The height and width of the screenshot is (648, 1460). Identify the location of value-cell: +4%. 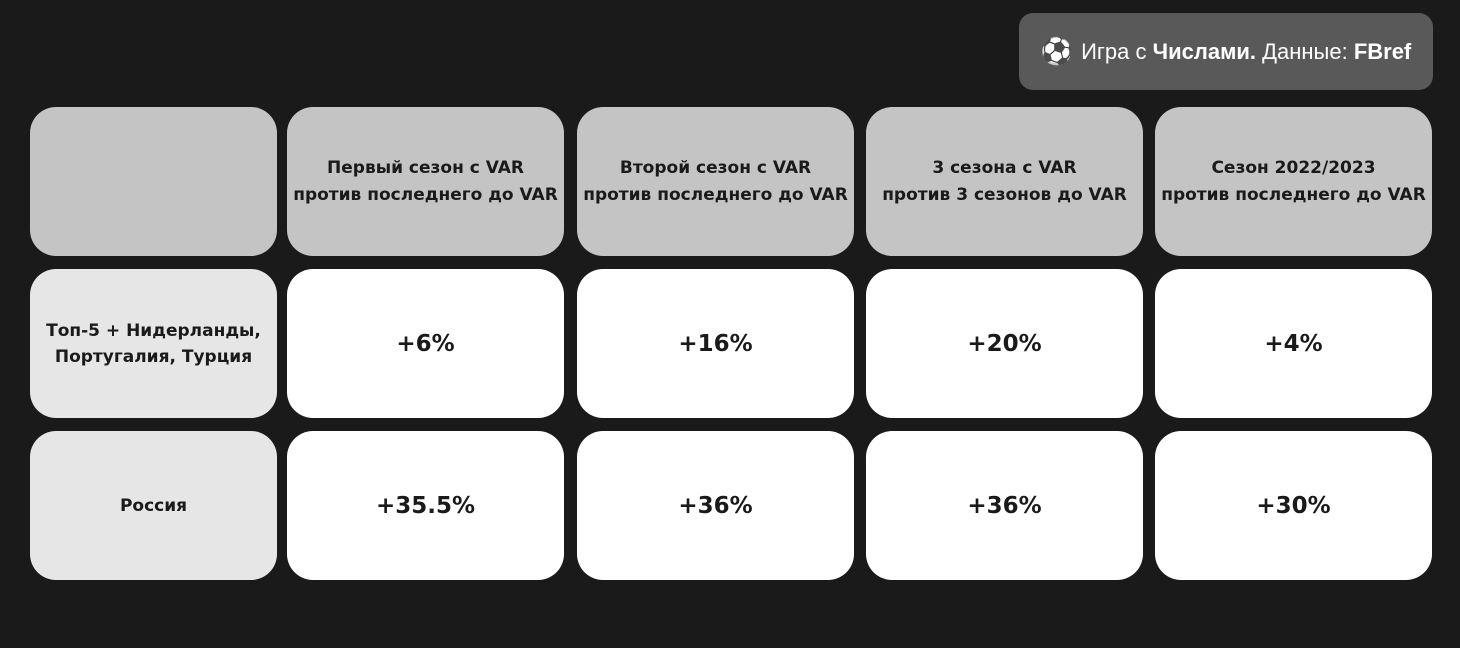
(1293, 343).